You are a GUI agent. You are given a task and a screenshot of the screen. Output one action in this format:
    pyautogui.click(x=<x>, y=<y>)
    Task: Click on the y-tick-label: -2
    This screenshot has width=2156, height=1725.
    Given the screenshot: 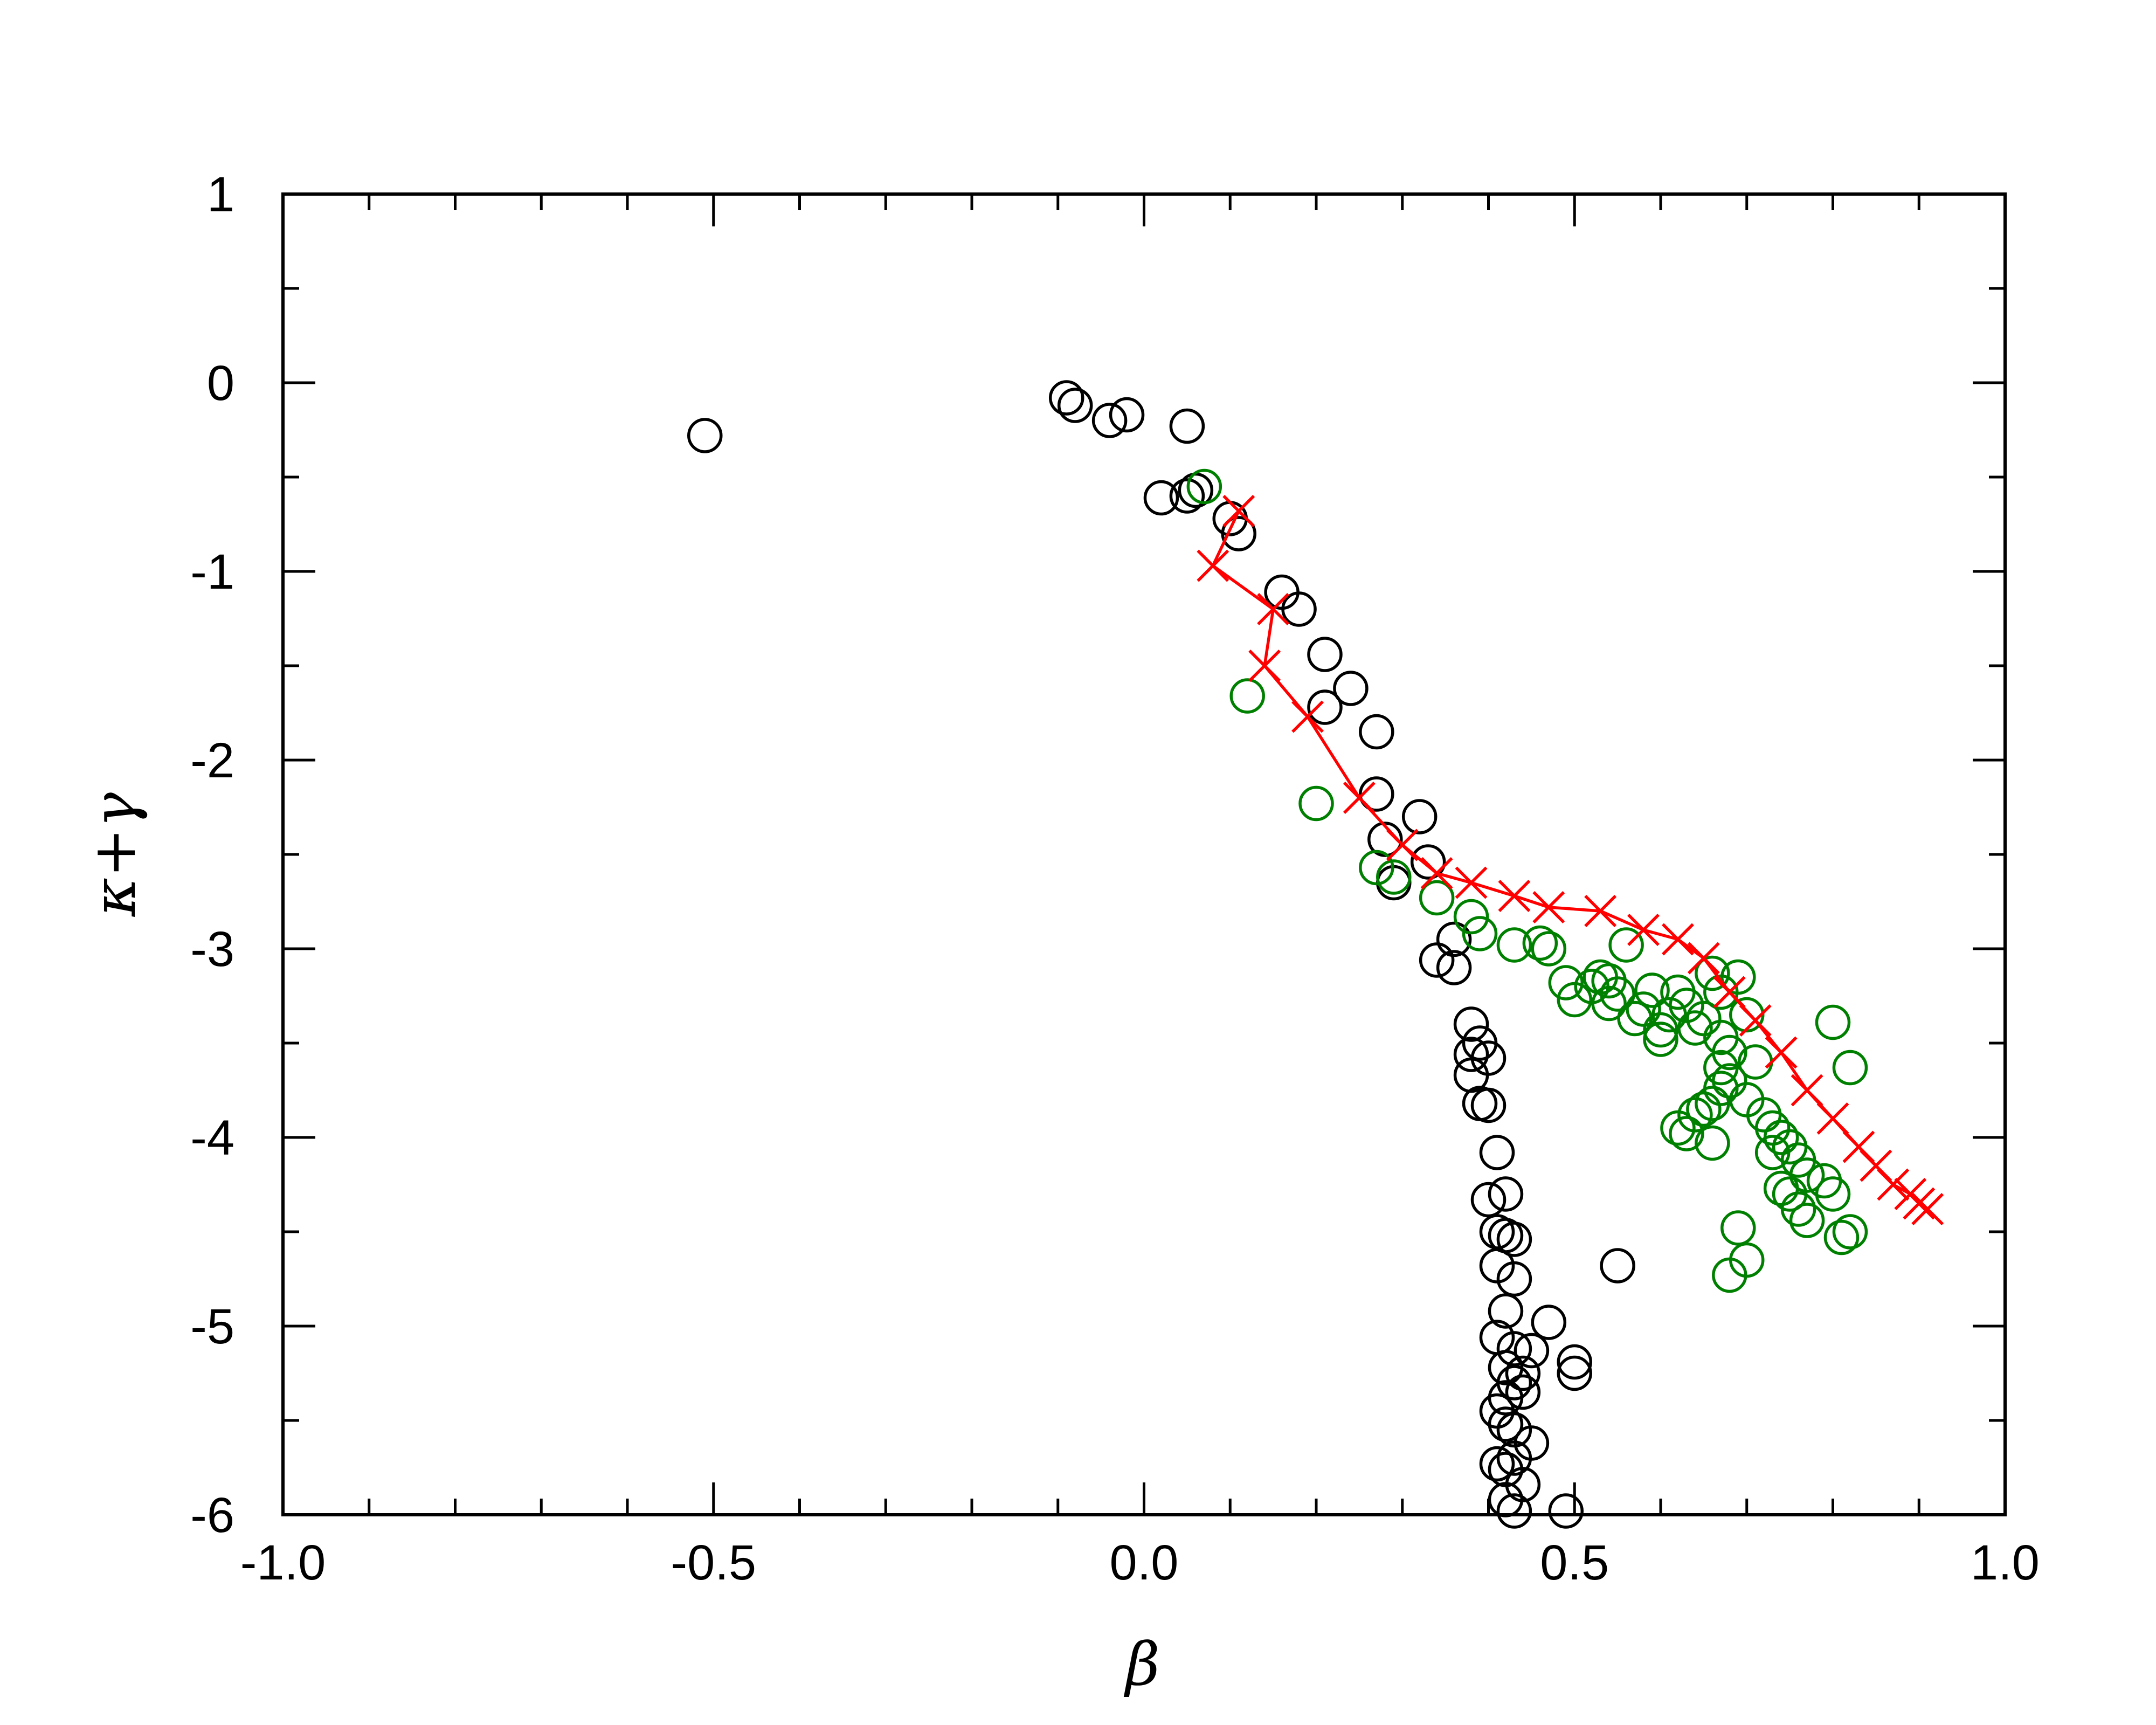 What is the action you would take?
    pyautogui.click(x=212, y=760)
    